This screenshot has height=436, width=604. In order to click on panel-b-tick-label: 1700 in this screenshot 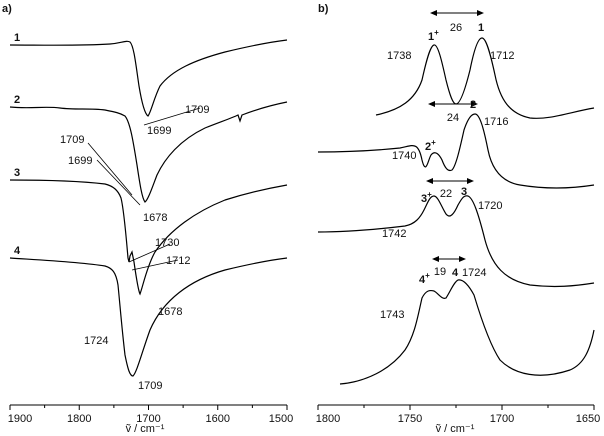, I will do `click(502, 419)`.